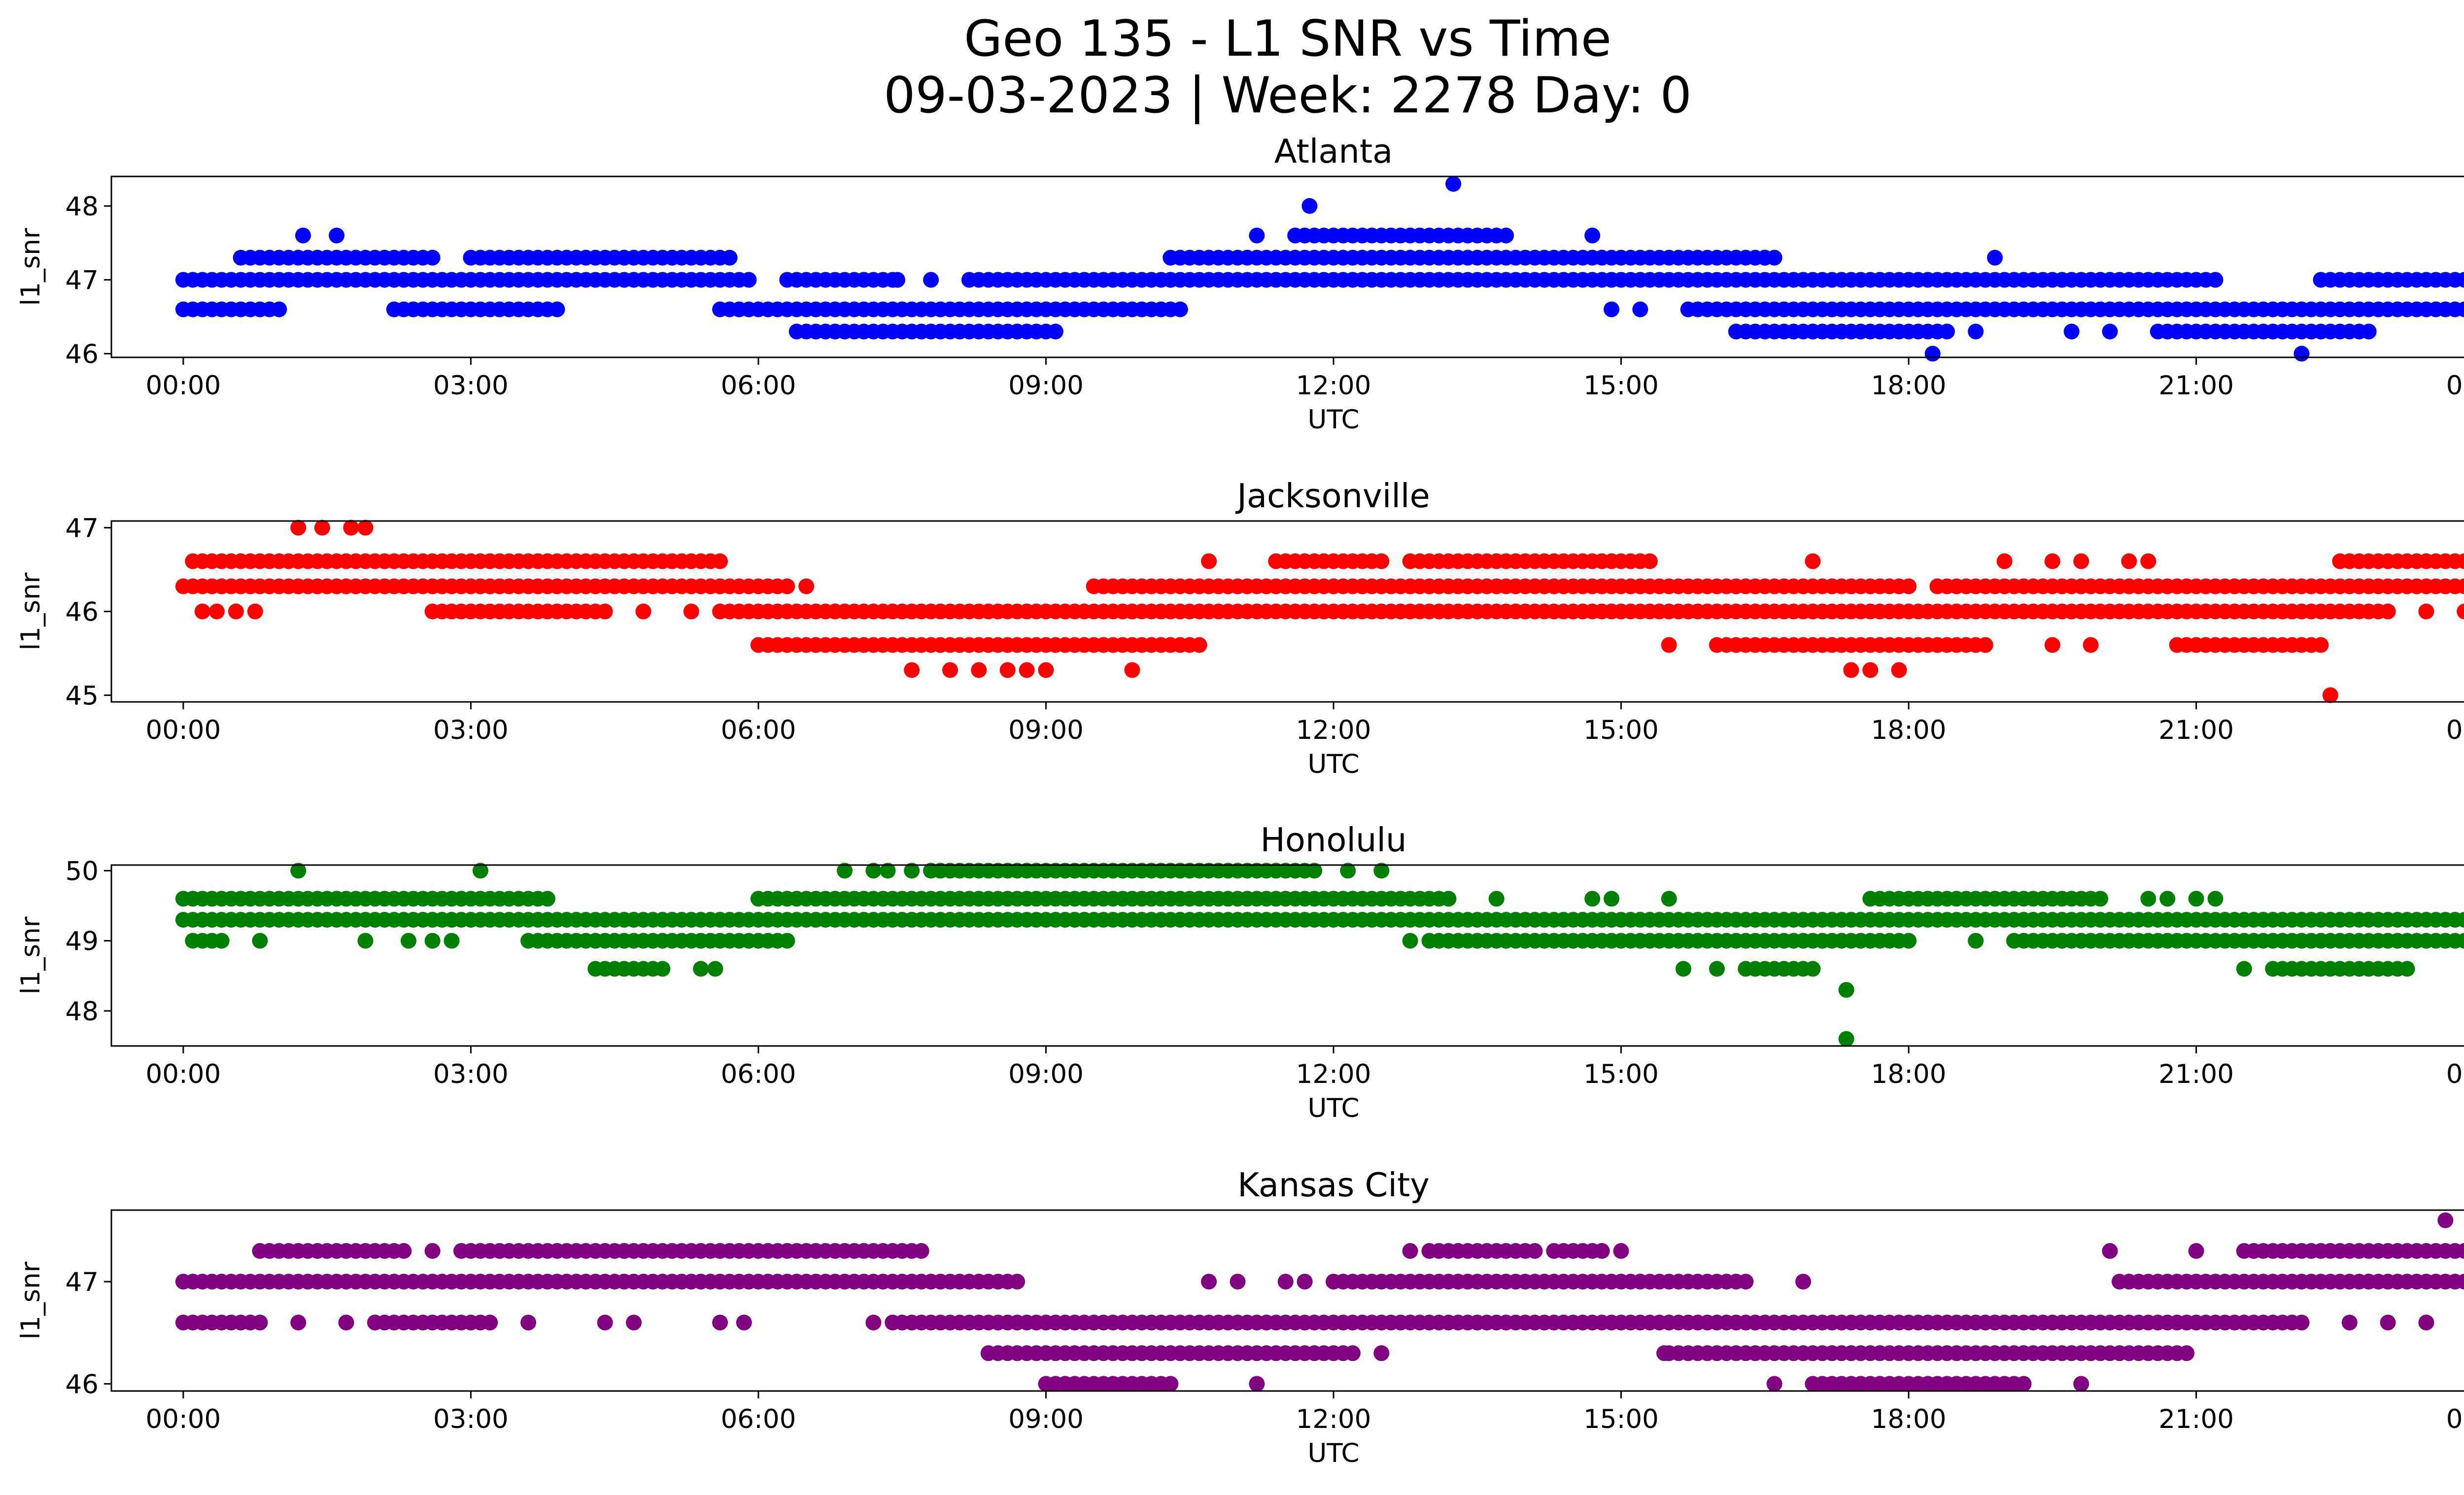 This screenshot has width=2464, height=1495. What do you see at coordinates (471, 1419) in the screenshot?
I see `x-tick-label: 03:00` at bounding box center [471, 1419].